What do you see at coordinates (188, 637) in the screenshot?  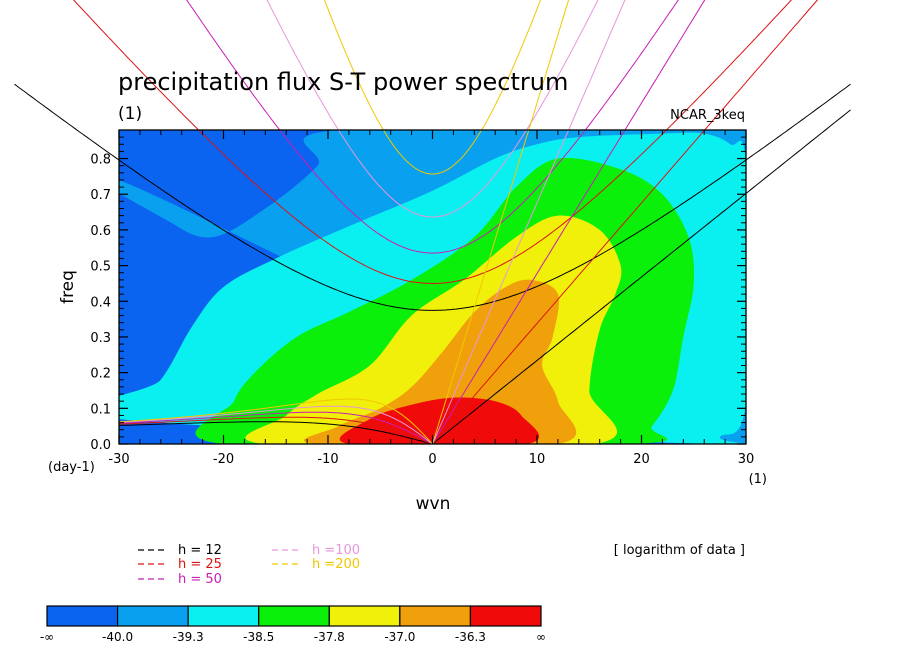 I see `colorbar-label: -39.3` at bounding box center [188, 637].